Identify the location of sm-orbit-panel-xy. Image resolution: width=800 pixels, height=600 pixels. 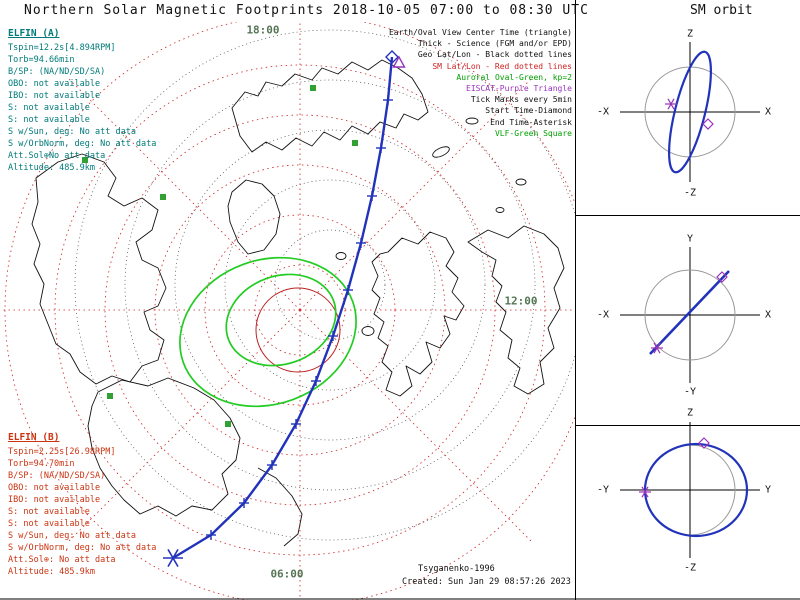
(690, 315).